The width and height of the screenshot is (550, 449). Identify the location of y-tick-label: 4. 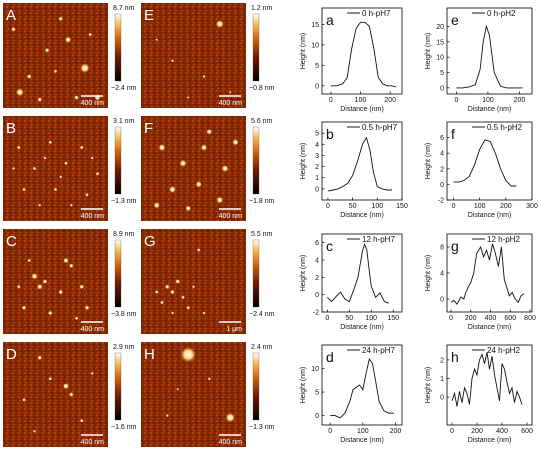
(317, 261).